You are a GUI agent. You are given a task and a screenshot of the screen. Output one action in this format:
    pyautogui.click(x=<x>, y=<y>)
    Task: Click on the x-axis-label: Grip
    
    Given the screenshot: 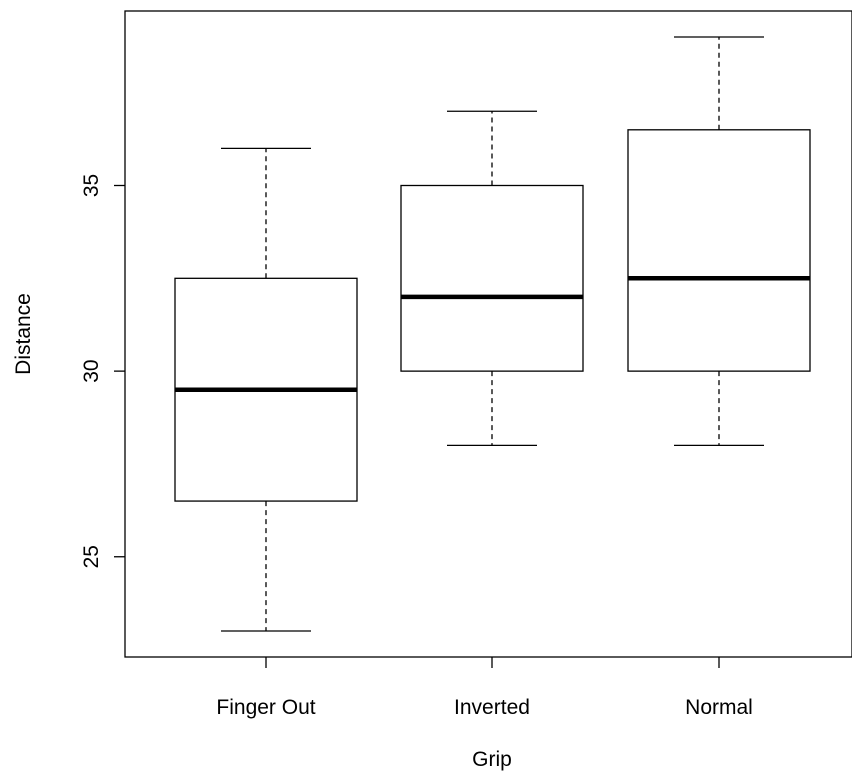 What is the action you would take?
    pyautogui.click(x=492, y=759)
    